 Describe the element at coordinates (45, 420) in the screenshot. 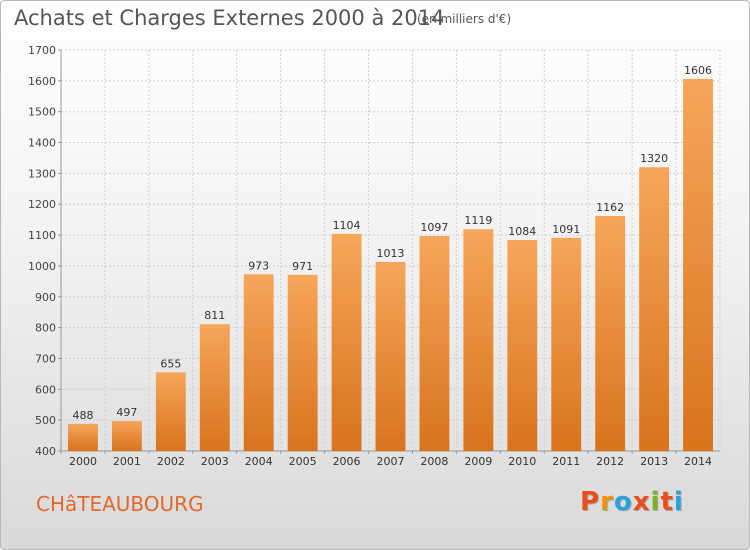

I see `y-tick-label: 500` at that location.